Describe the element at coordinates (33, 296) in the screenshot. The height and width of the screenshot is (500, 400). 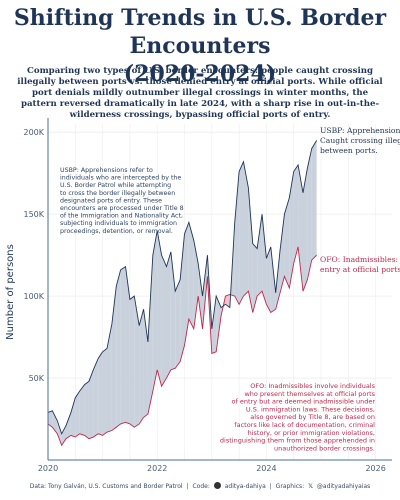
I see `y-tick-label: 100K` at that location.